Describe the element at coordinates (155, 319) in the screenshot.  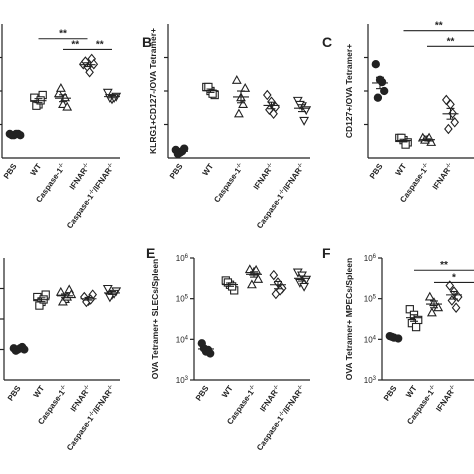
I see `y-axis-title: OVA Tetramer+ SLECs/Spleen` at that location.